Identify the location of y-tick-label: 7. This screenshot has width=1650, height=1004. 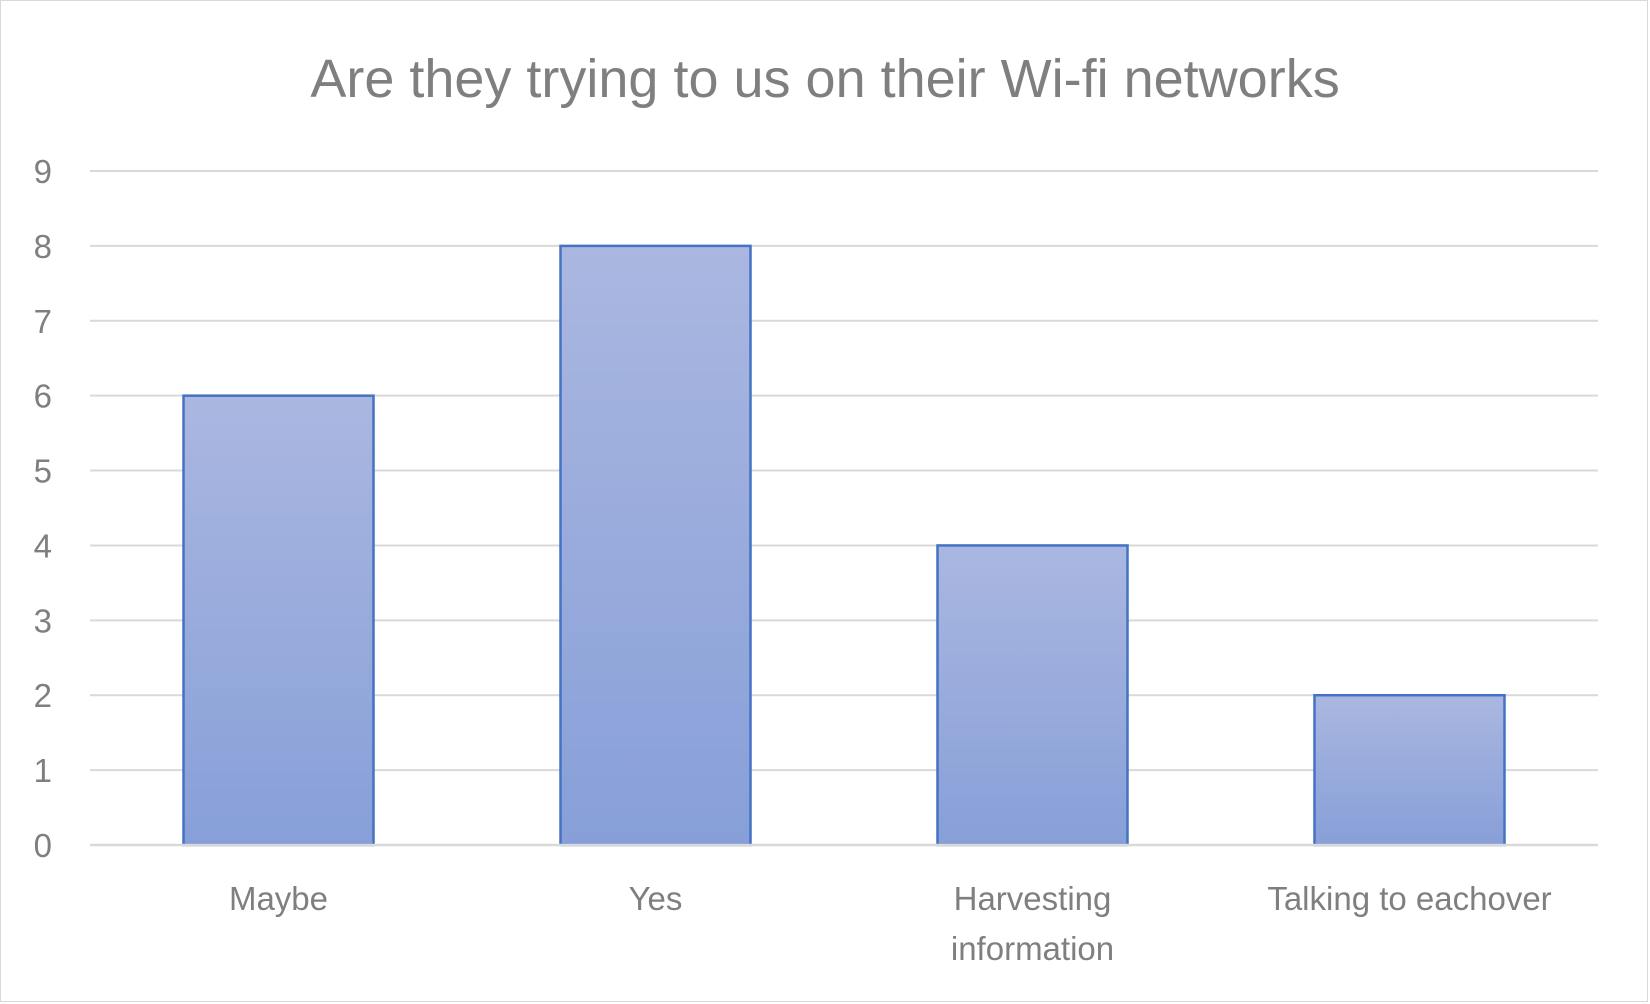
(43, 321).